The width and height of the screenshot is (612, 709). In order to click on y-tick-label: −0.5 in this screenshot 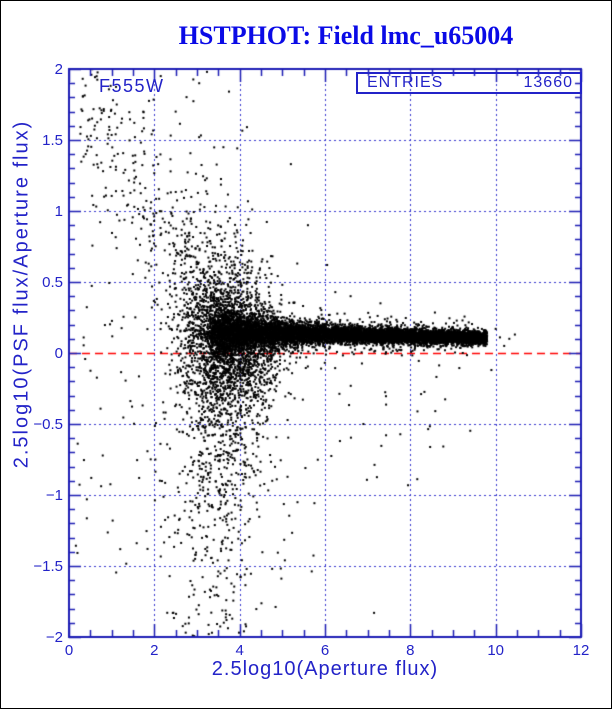, I will do `click(48, 424)`.